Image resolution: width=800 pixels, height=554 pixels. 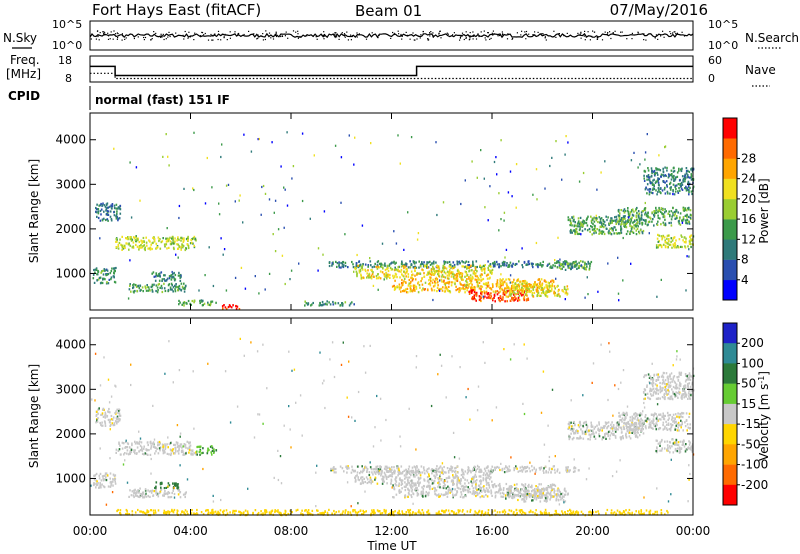 I want to click on power-colorbar-tick-label: 4, so click(x=745, y=280).